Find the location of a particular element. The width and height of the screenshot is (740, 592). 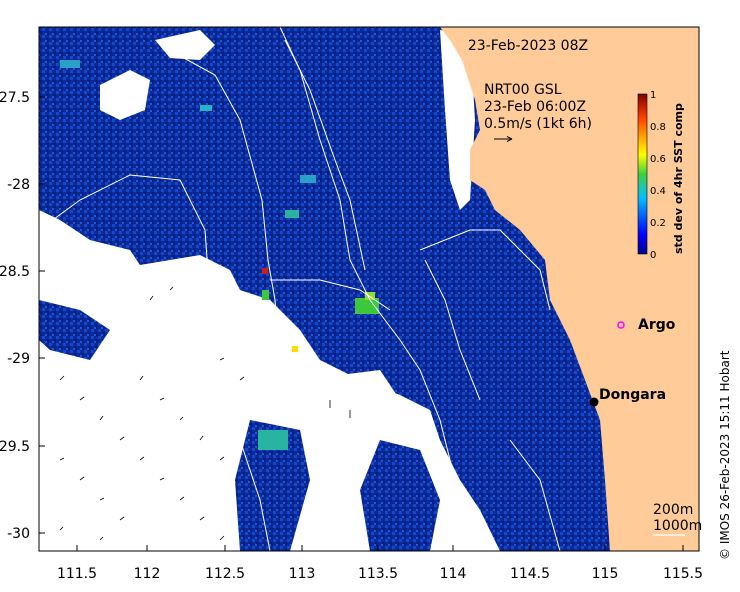

current-info-line3: 0.5m/s (1kt 6h) is located at coordinates (538, 124).